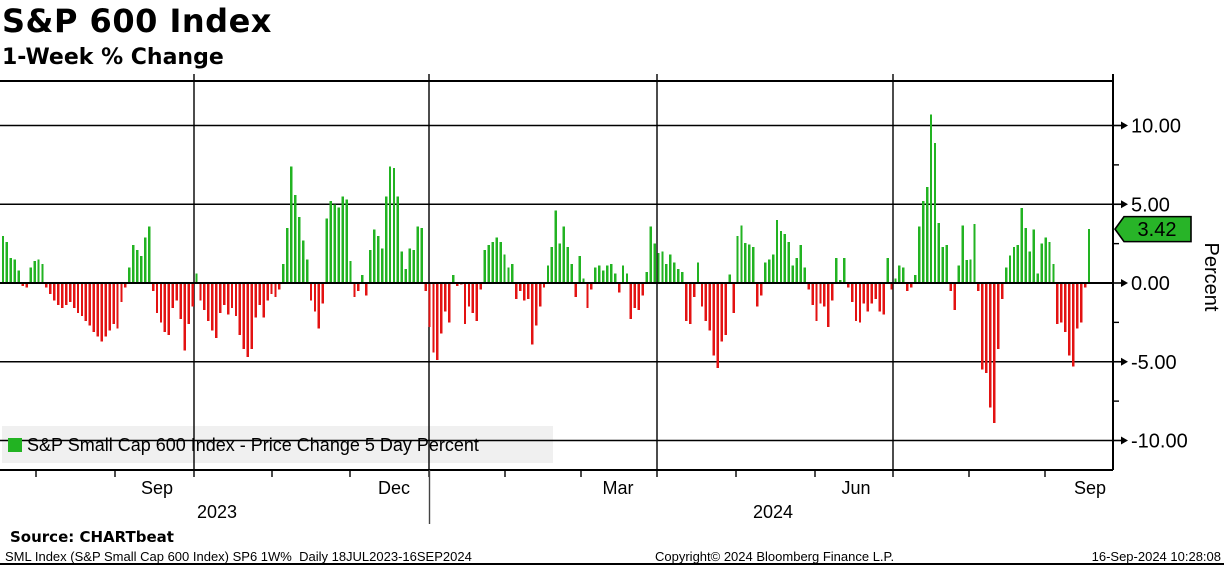 This screenshot has width=1224, height=566. Describe the element at coordinates (15, 445) in the screenshot. I see `series-swatch-icon` at that location.